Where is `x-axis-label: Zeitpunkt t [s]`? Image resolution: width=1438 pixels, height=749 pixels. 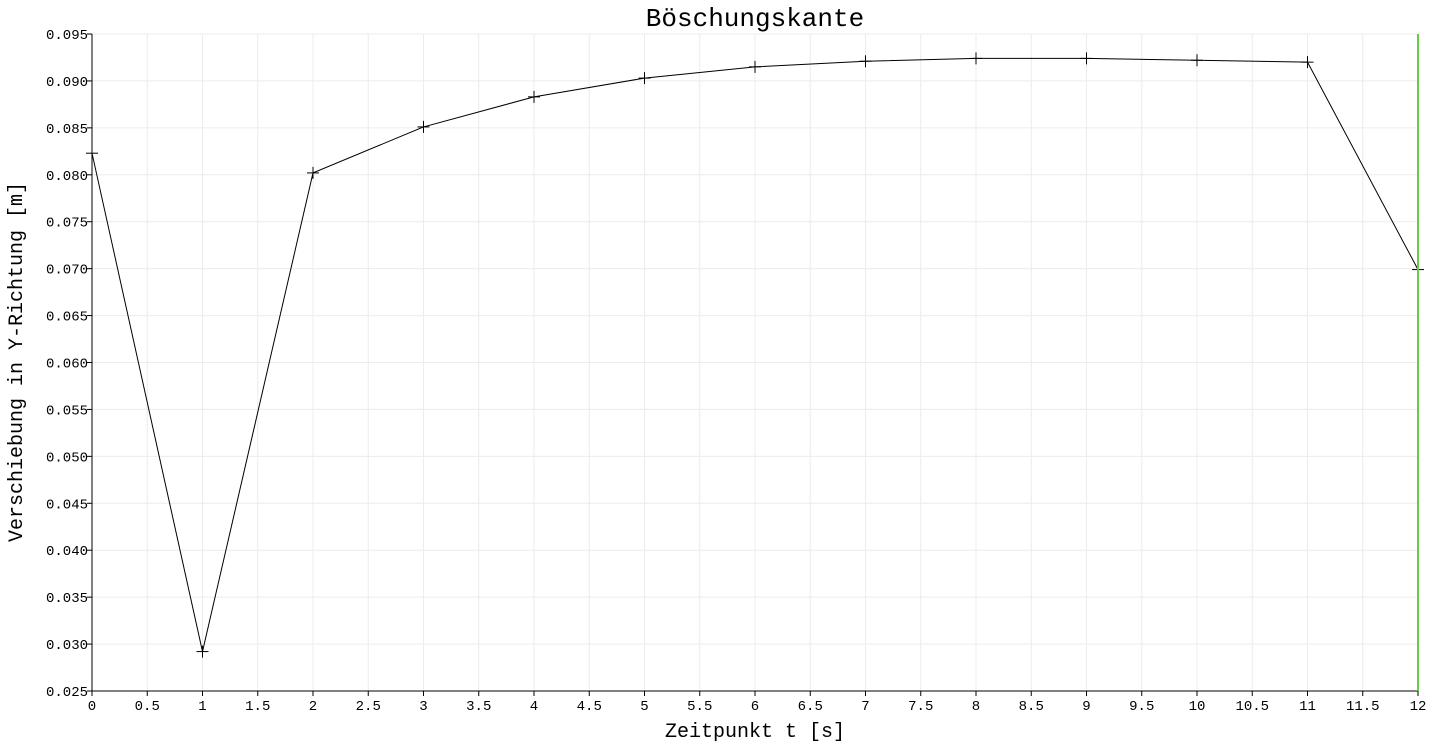
x-axis-label: Zeitpunkt t [s] is located at coordinates (755, 732).